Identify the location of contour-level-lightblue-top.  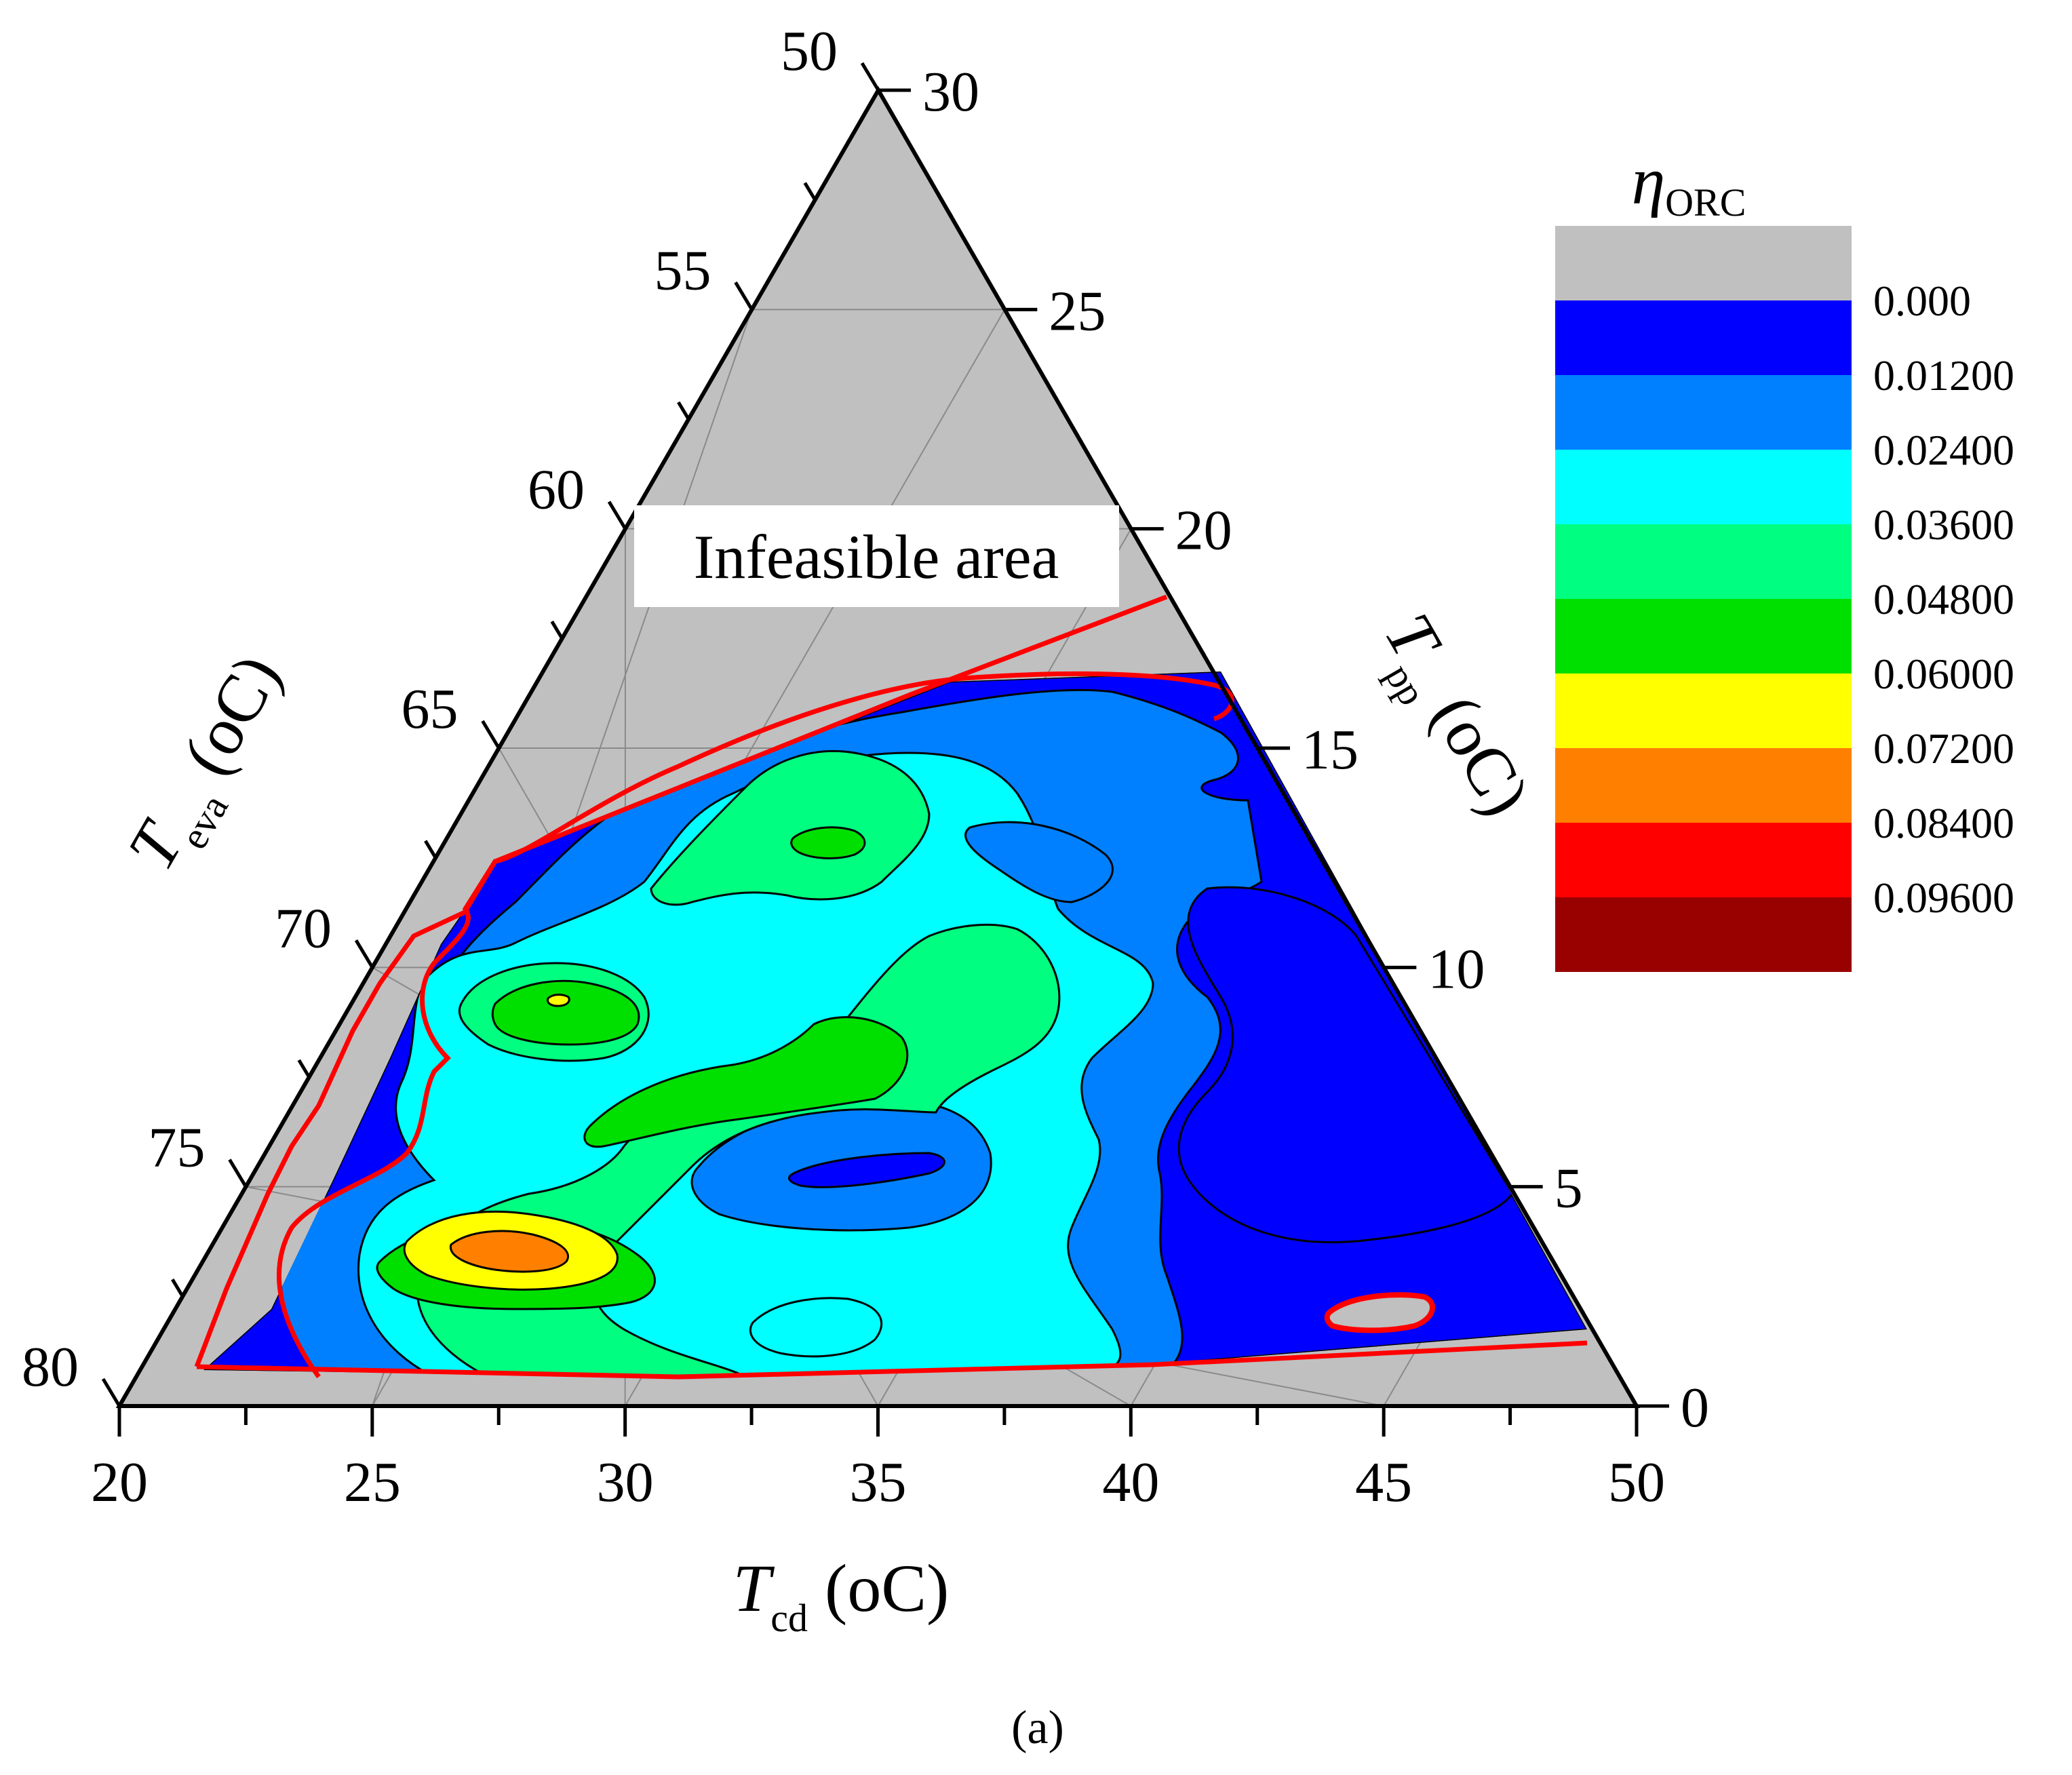
(1039, 862).